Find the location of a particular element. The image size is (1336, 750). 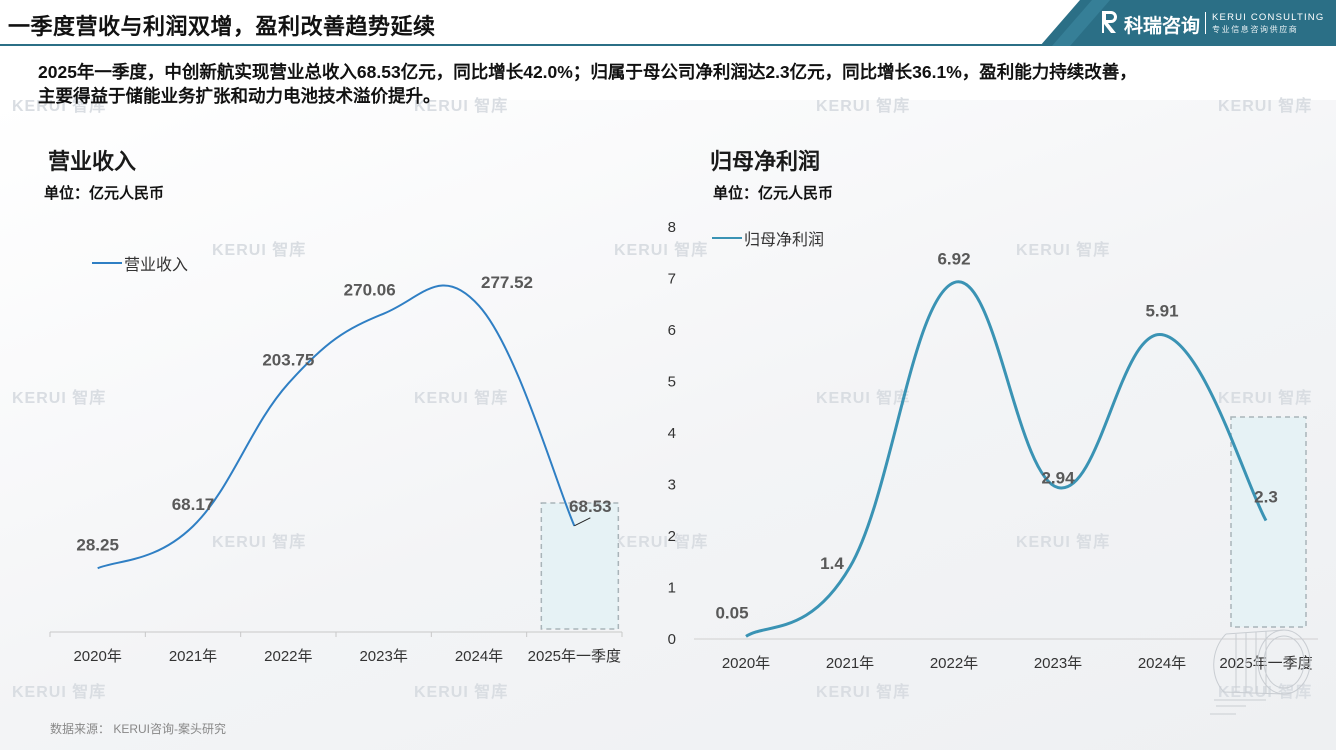

page-title: 一季度营收与利润双增，盈利改善趋势延续 is located at coordinates (222, 26).